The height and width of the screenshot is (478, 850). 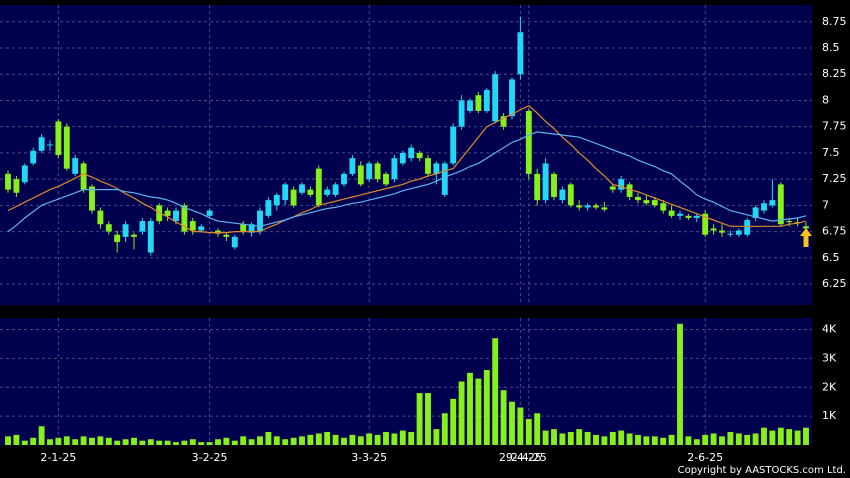 I want to click on y-tick-label: 6.5, so click(x=831, y=257).